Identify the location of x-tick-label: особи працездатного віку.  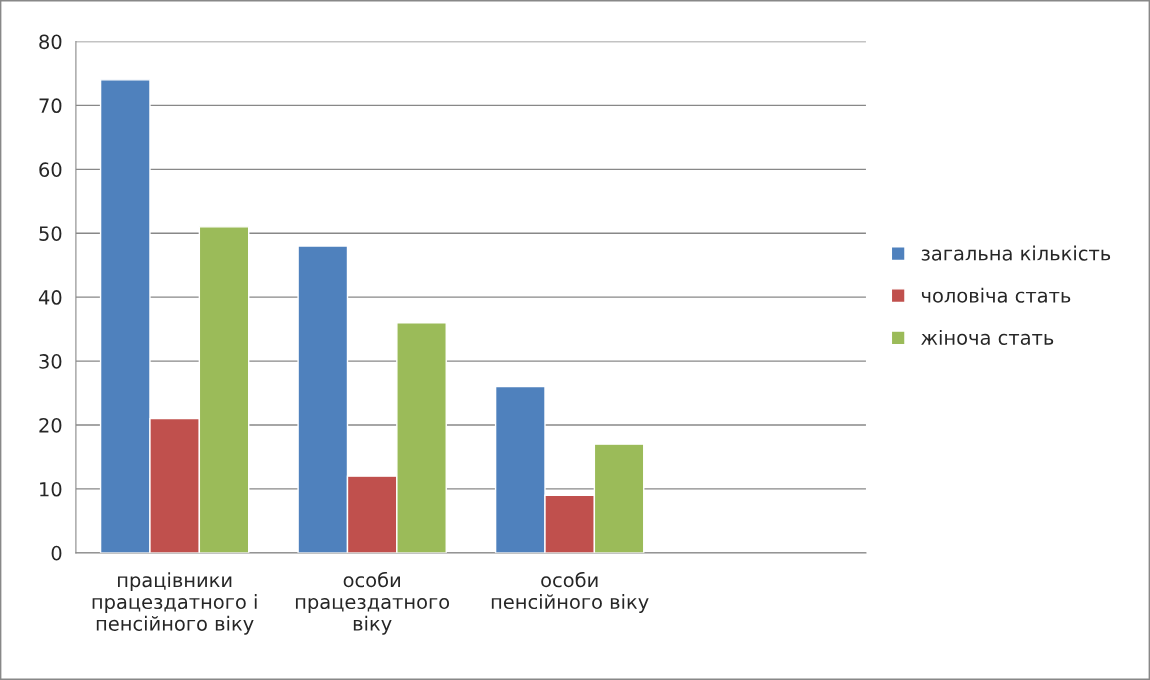
(372, 603).